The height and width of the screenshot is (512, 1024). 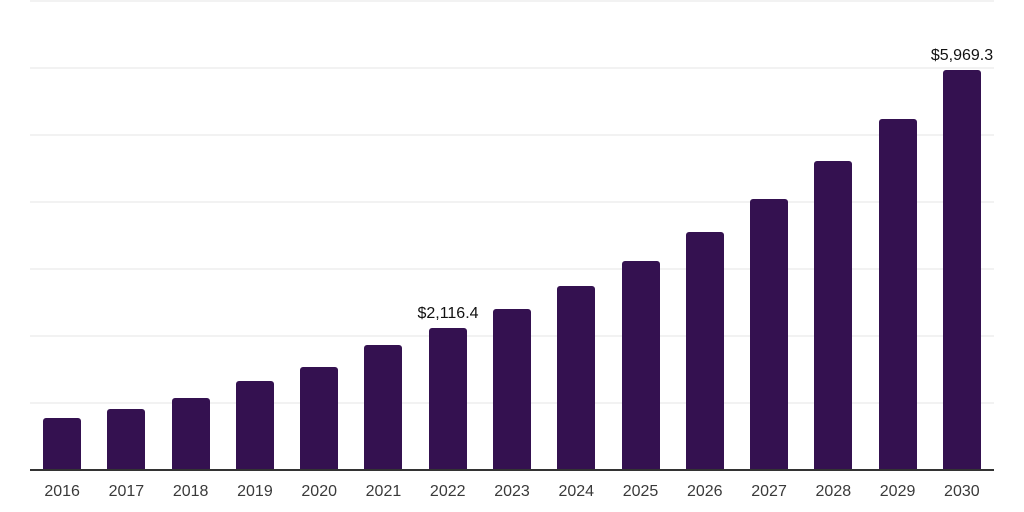 I want to click on data-label-2030: $5,969.3, so click(x=962, y=55).